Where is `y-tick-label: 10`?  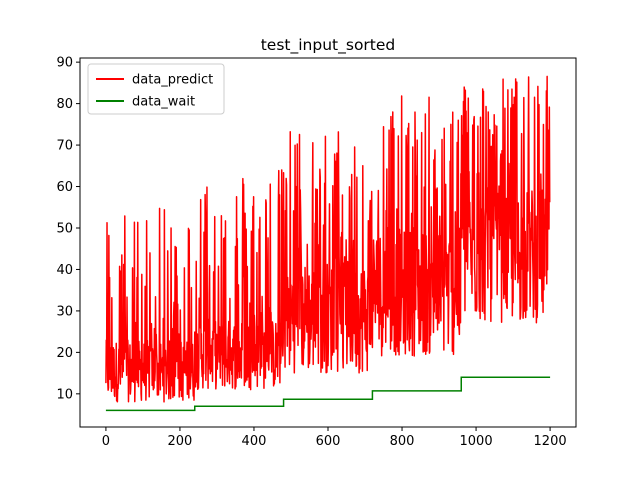
y-tick-label: 10 is located at coordinates (64, 394).